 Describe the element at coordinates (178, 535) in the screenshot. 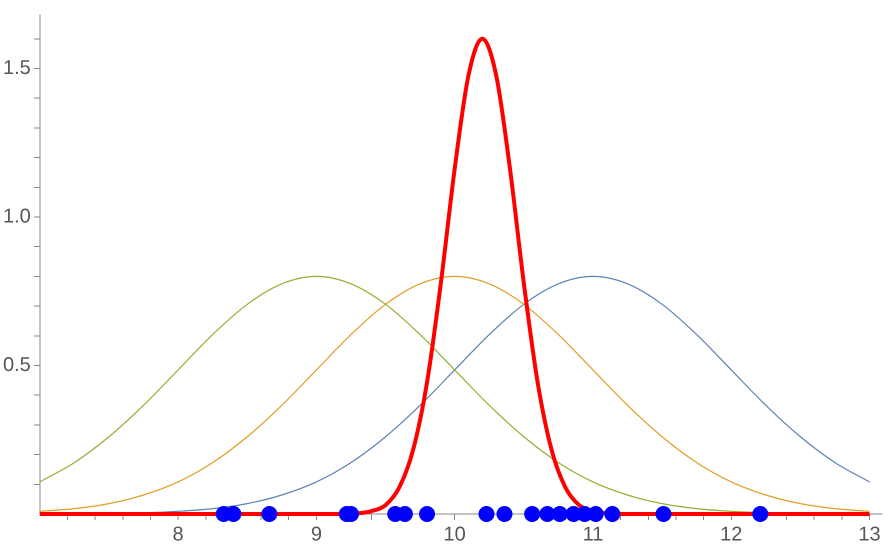

I see `x-tick-label: 8` at that location.